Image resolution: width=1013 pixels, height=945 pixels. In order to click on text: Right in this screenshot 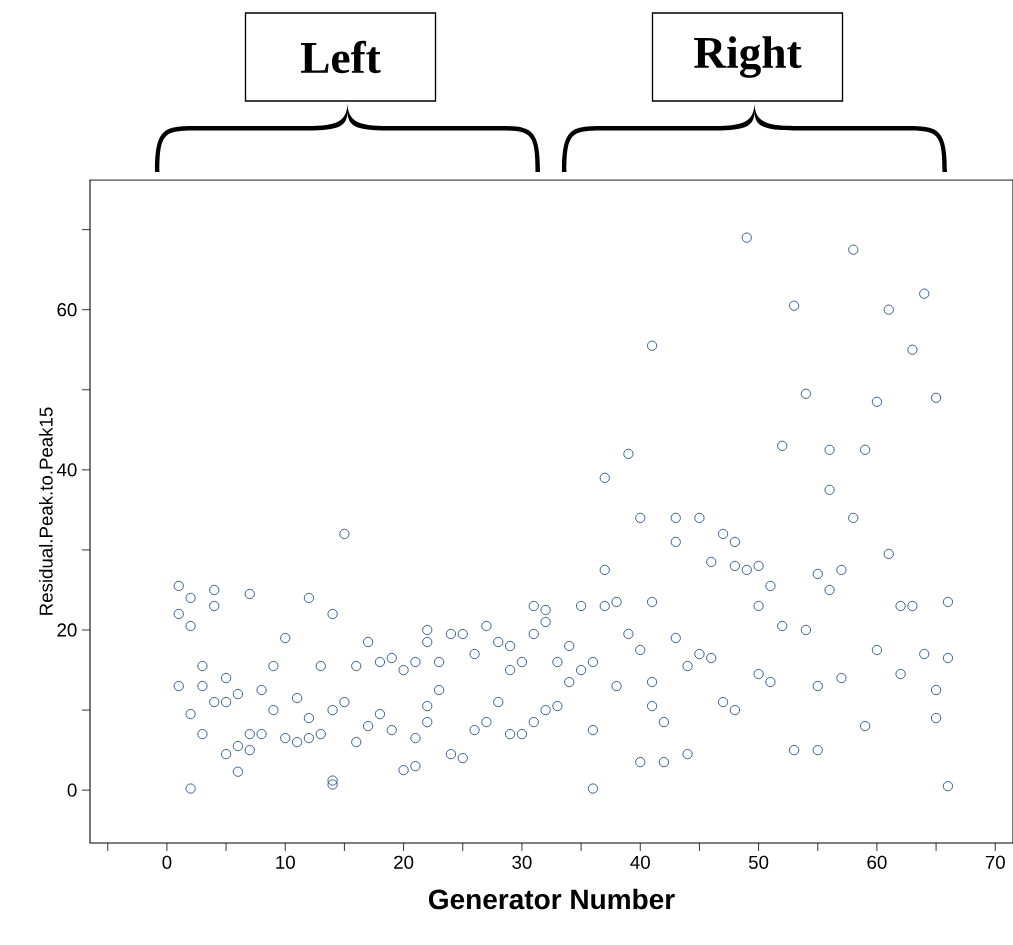, I will do `click(748, 57)`.